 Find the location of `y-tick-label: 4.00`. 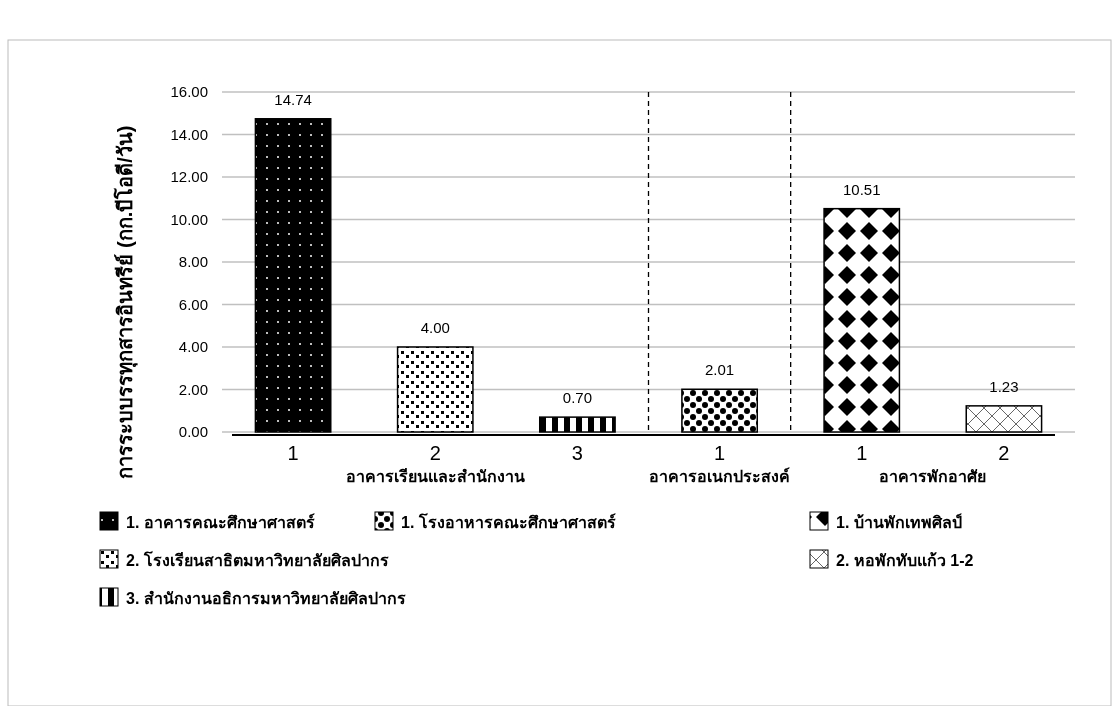

y-tick-label: 4.00 is located at coordinates (193, 346).